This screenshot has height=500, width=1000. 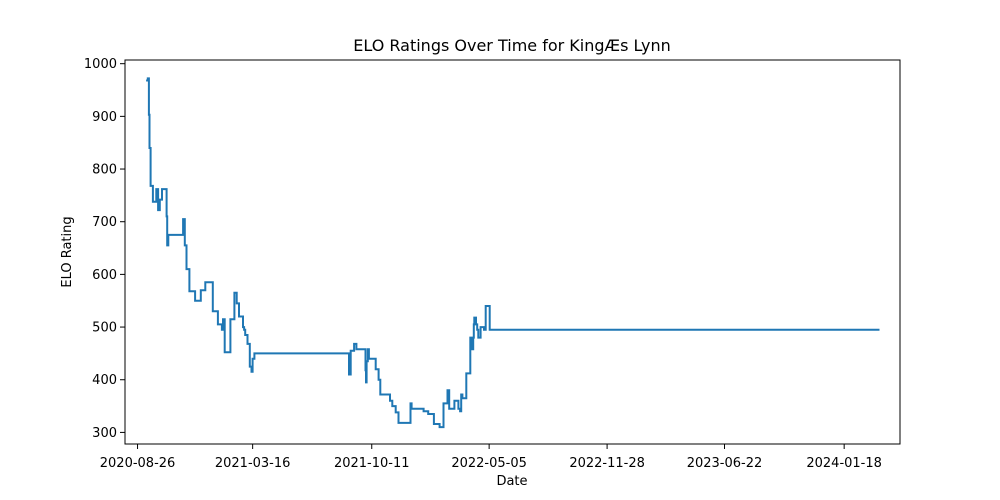 What do you see at coordinates (104, 222) in the screenshot?
I see `y-tick-label: 700` at bounding box center [104, 222].